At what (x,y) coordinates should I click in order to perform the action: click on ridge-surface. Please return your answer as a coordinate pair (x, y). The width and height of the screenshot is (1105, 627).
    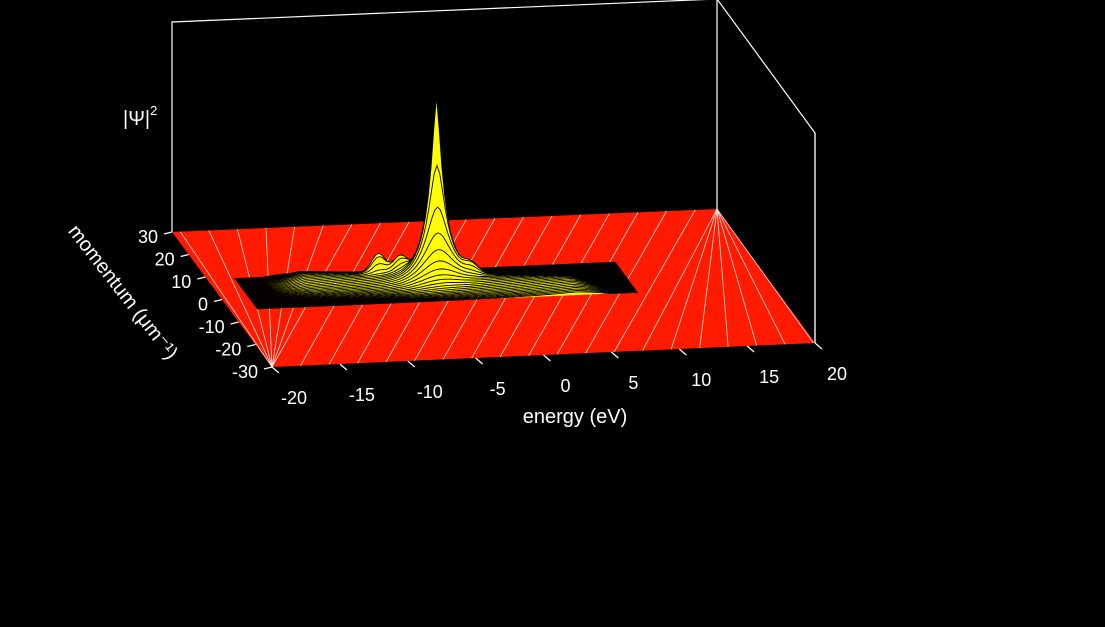
    Looking at the image, I should click on (436, 203).